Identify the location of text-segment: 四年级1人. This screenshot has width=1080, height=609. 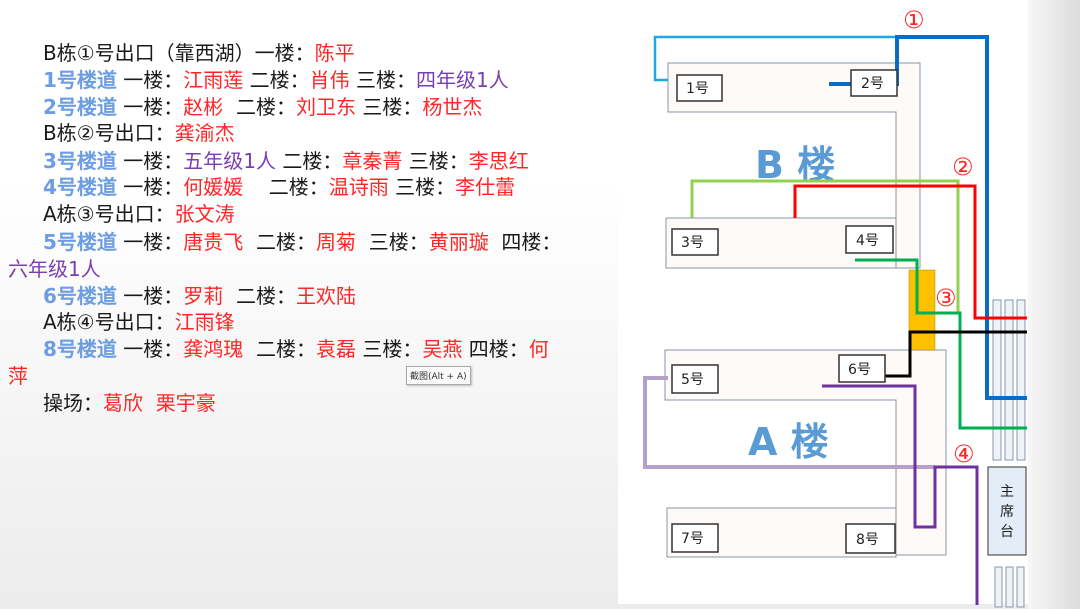
(462, 80).